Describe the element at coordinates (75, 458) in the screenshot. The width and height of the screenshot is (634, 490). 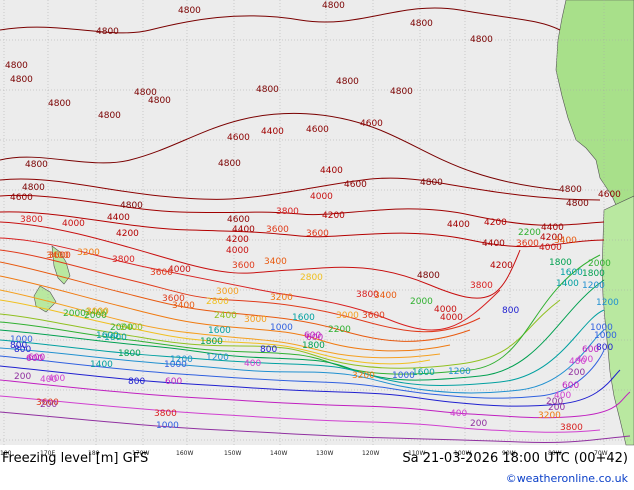
I see `map-title: Freezing level [m] GFS` at that location.